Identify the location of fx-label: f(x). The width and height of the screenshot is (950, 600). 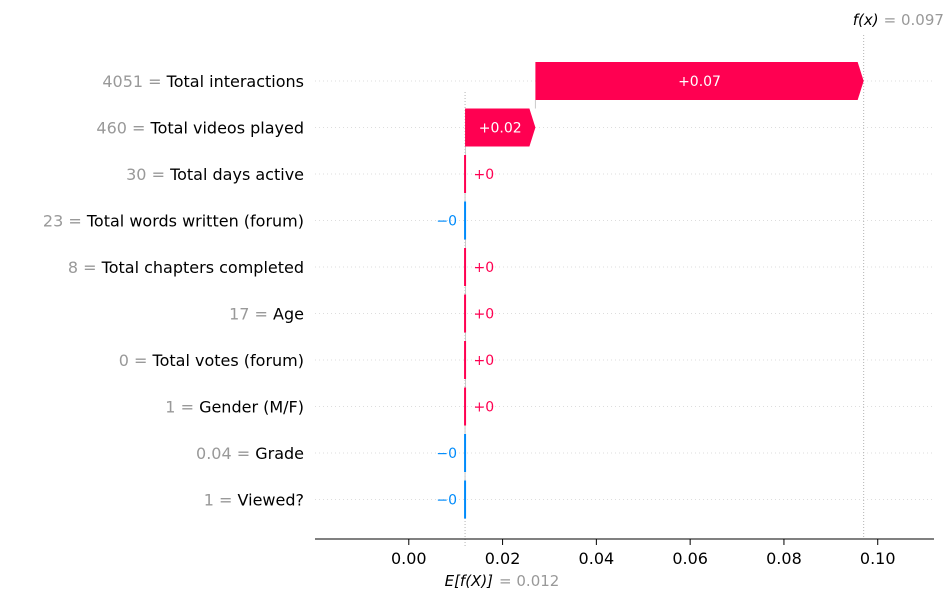
(866, 20).